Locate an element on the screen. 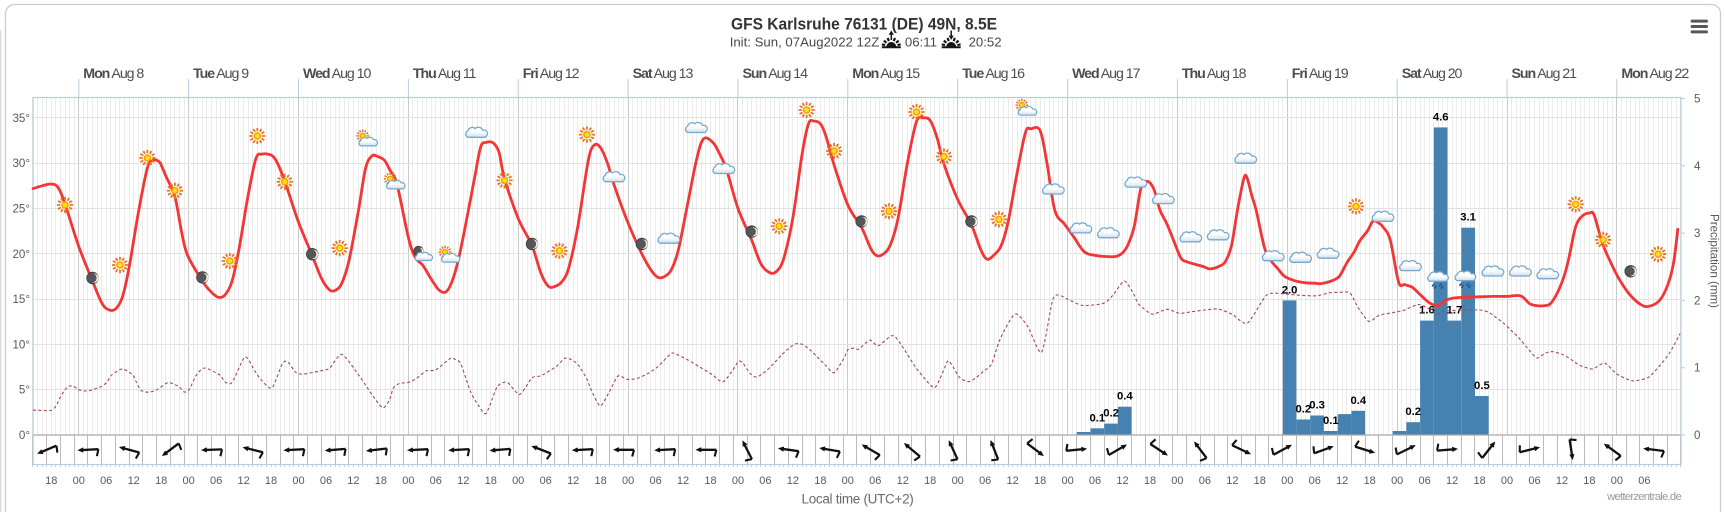 This screenshot has width=1724, height=517. svg-text: Sat Aug 20 is located at coordinates (1432, 74).